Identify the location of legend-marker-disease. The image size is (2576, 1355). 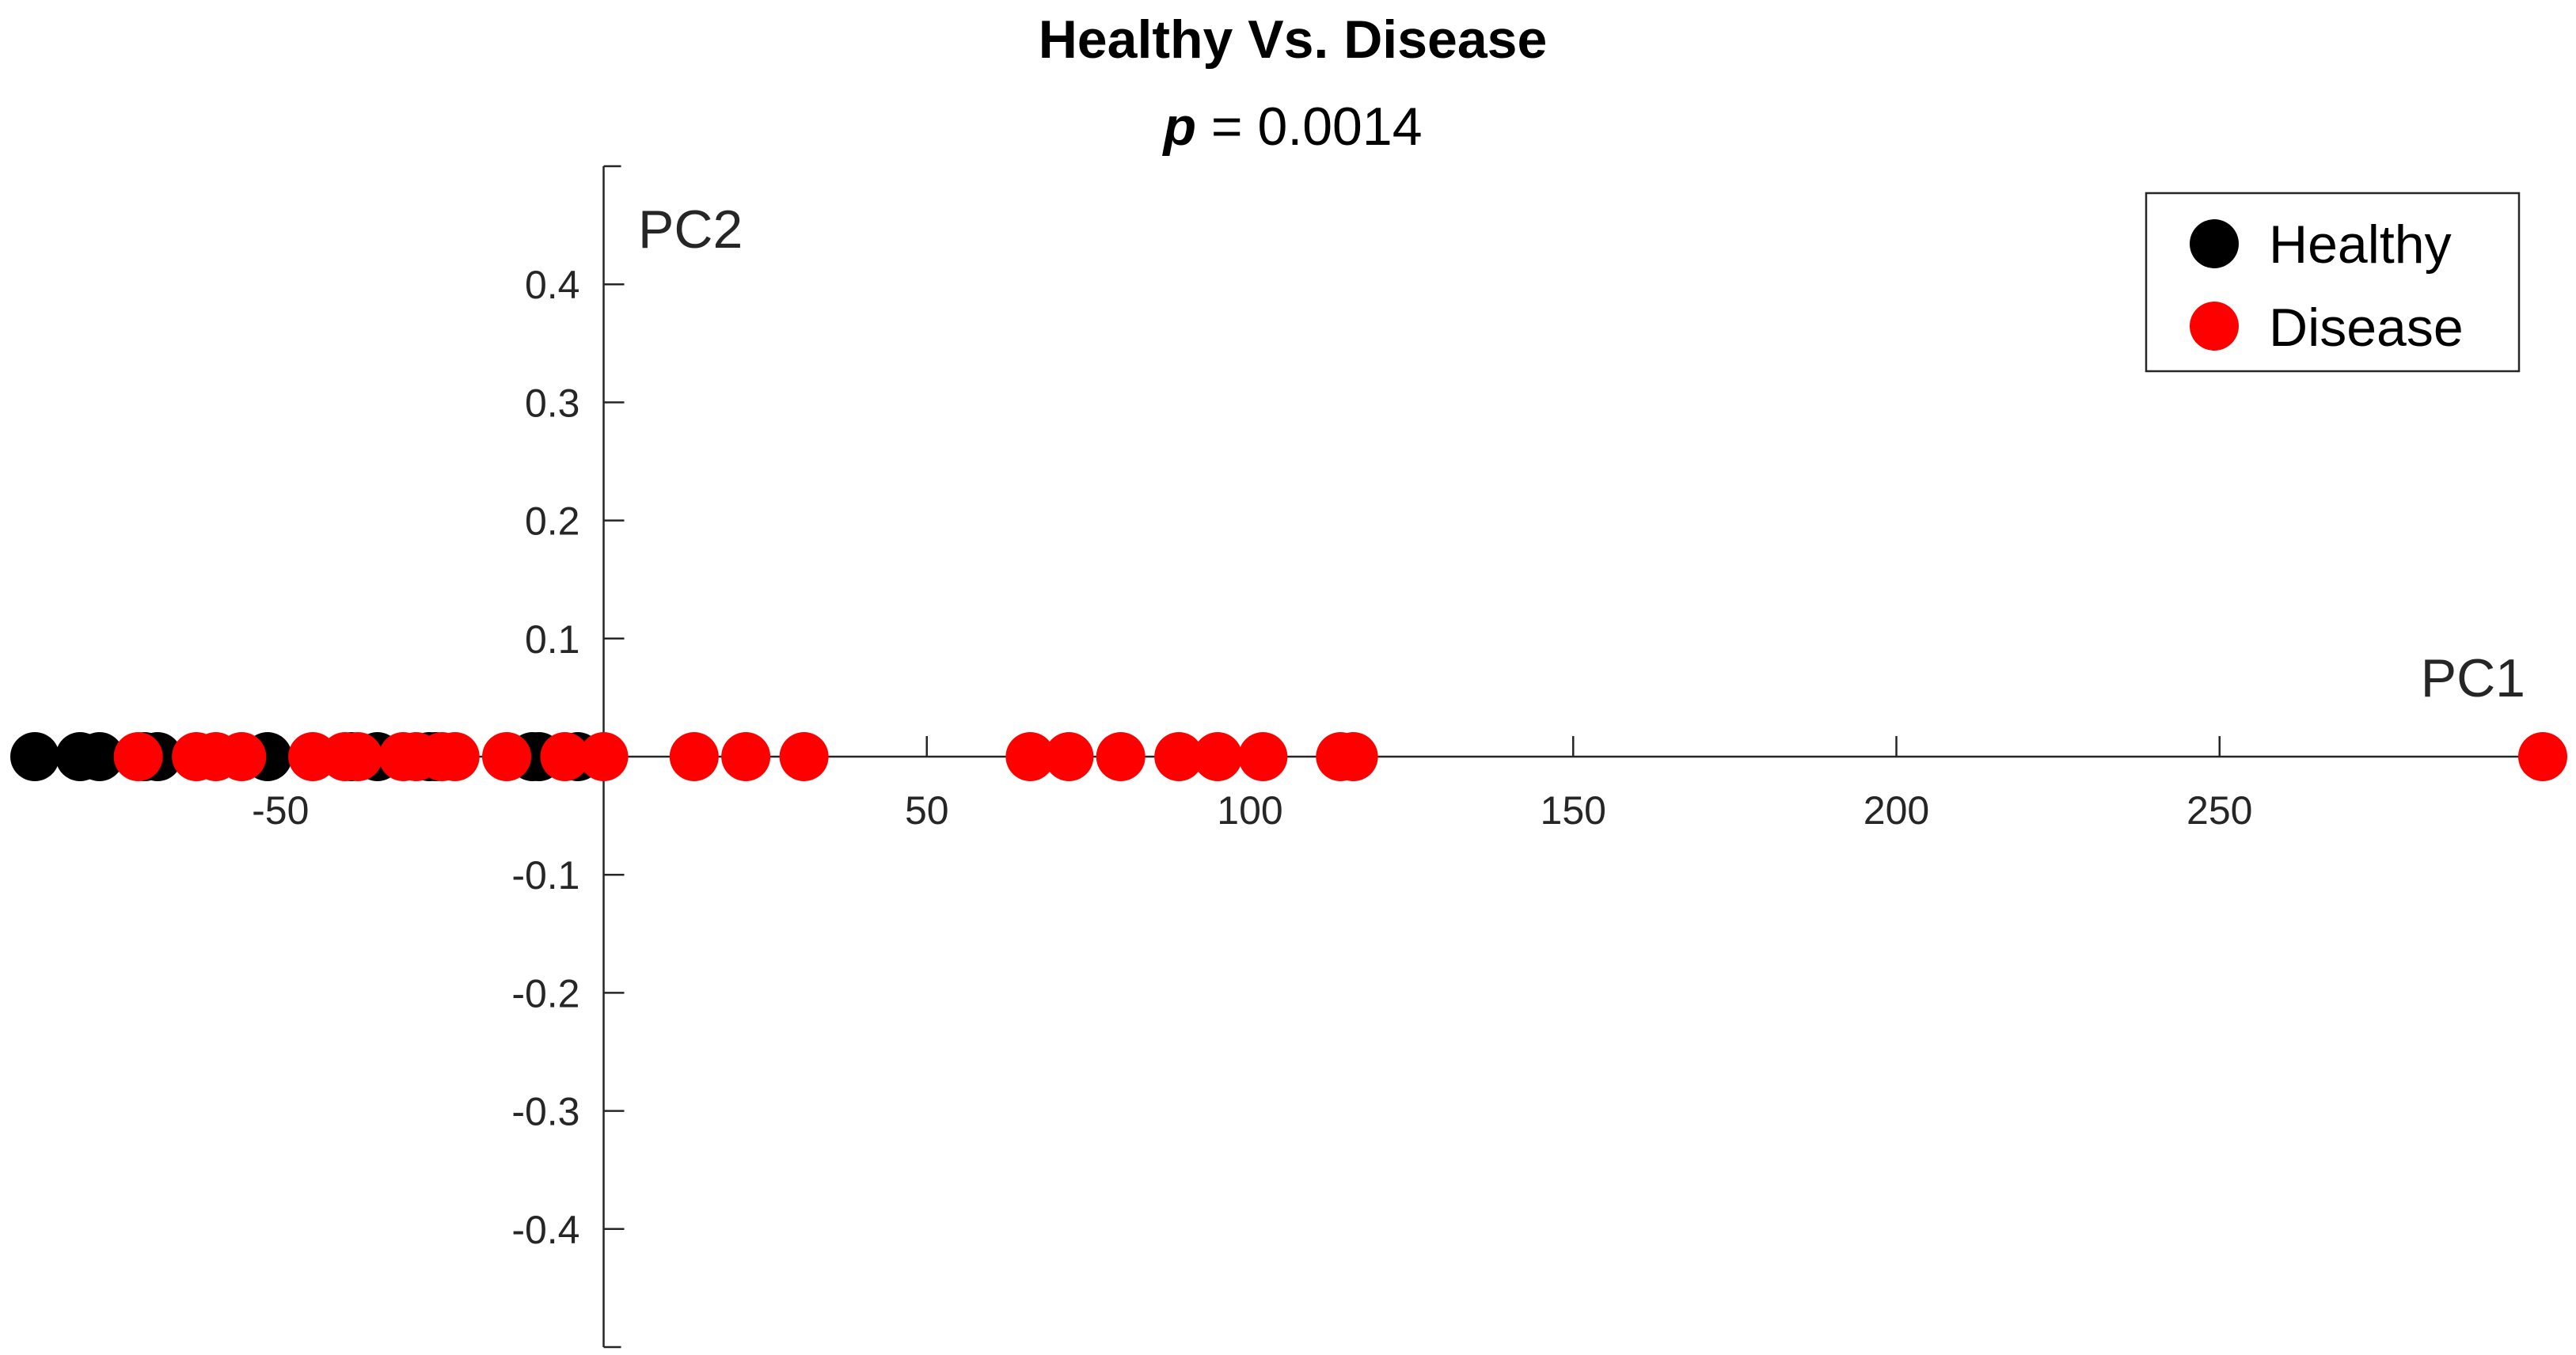
(2215, 326).